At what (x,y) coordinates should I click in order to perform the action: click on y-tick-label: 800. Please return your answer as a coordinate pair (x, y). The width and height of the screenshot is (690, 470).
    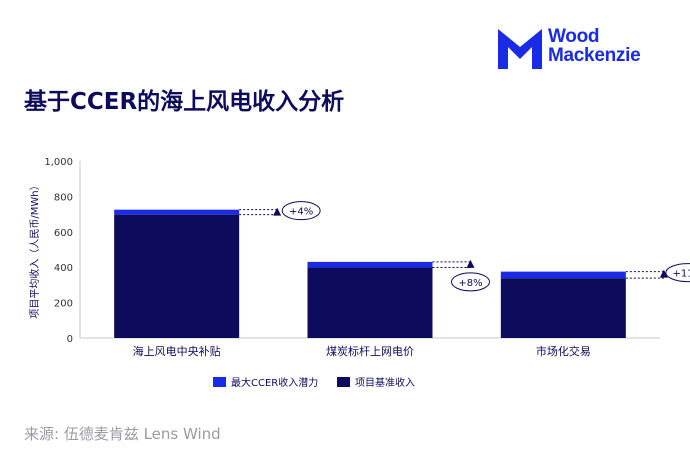
    Looking at the image, I should click on (63, 197).